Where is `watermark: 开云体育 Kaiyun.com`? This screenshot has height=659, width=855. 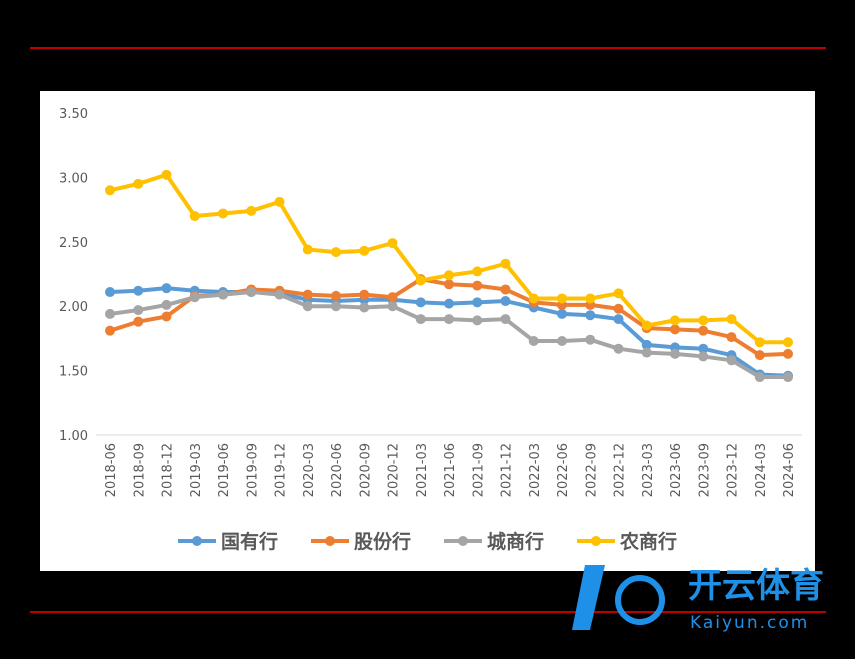 watermark: 开云体育 Kaiyun.com is located at coordinates (698, 599).